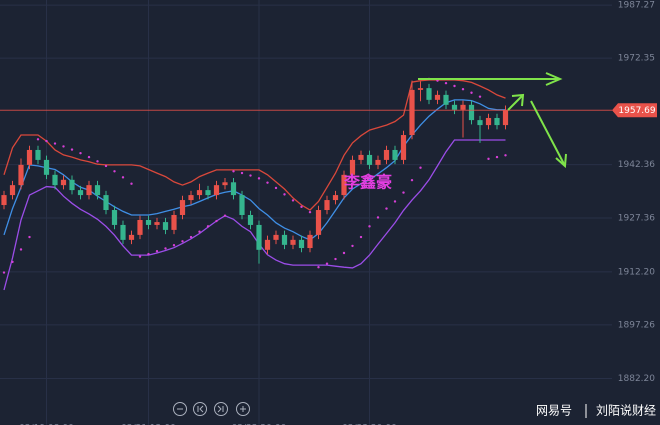 This screenshot has width=660, height=425. Describe the element at coordinates (211, 409) in the screenshot. I see `controls` at that location.